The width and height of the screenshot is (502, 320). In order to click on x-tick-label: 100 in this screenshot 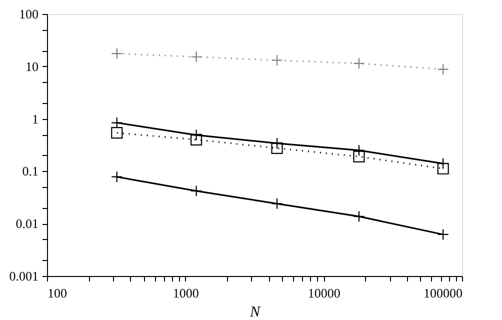, I will do `click(57, 293)`.